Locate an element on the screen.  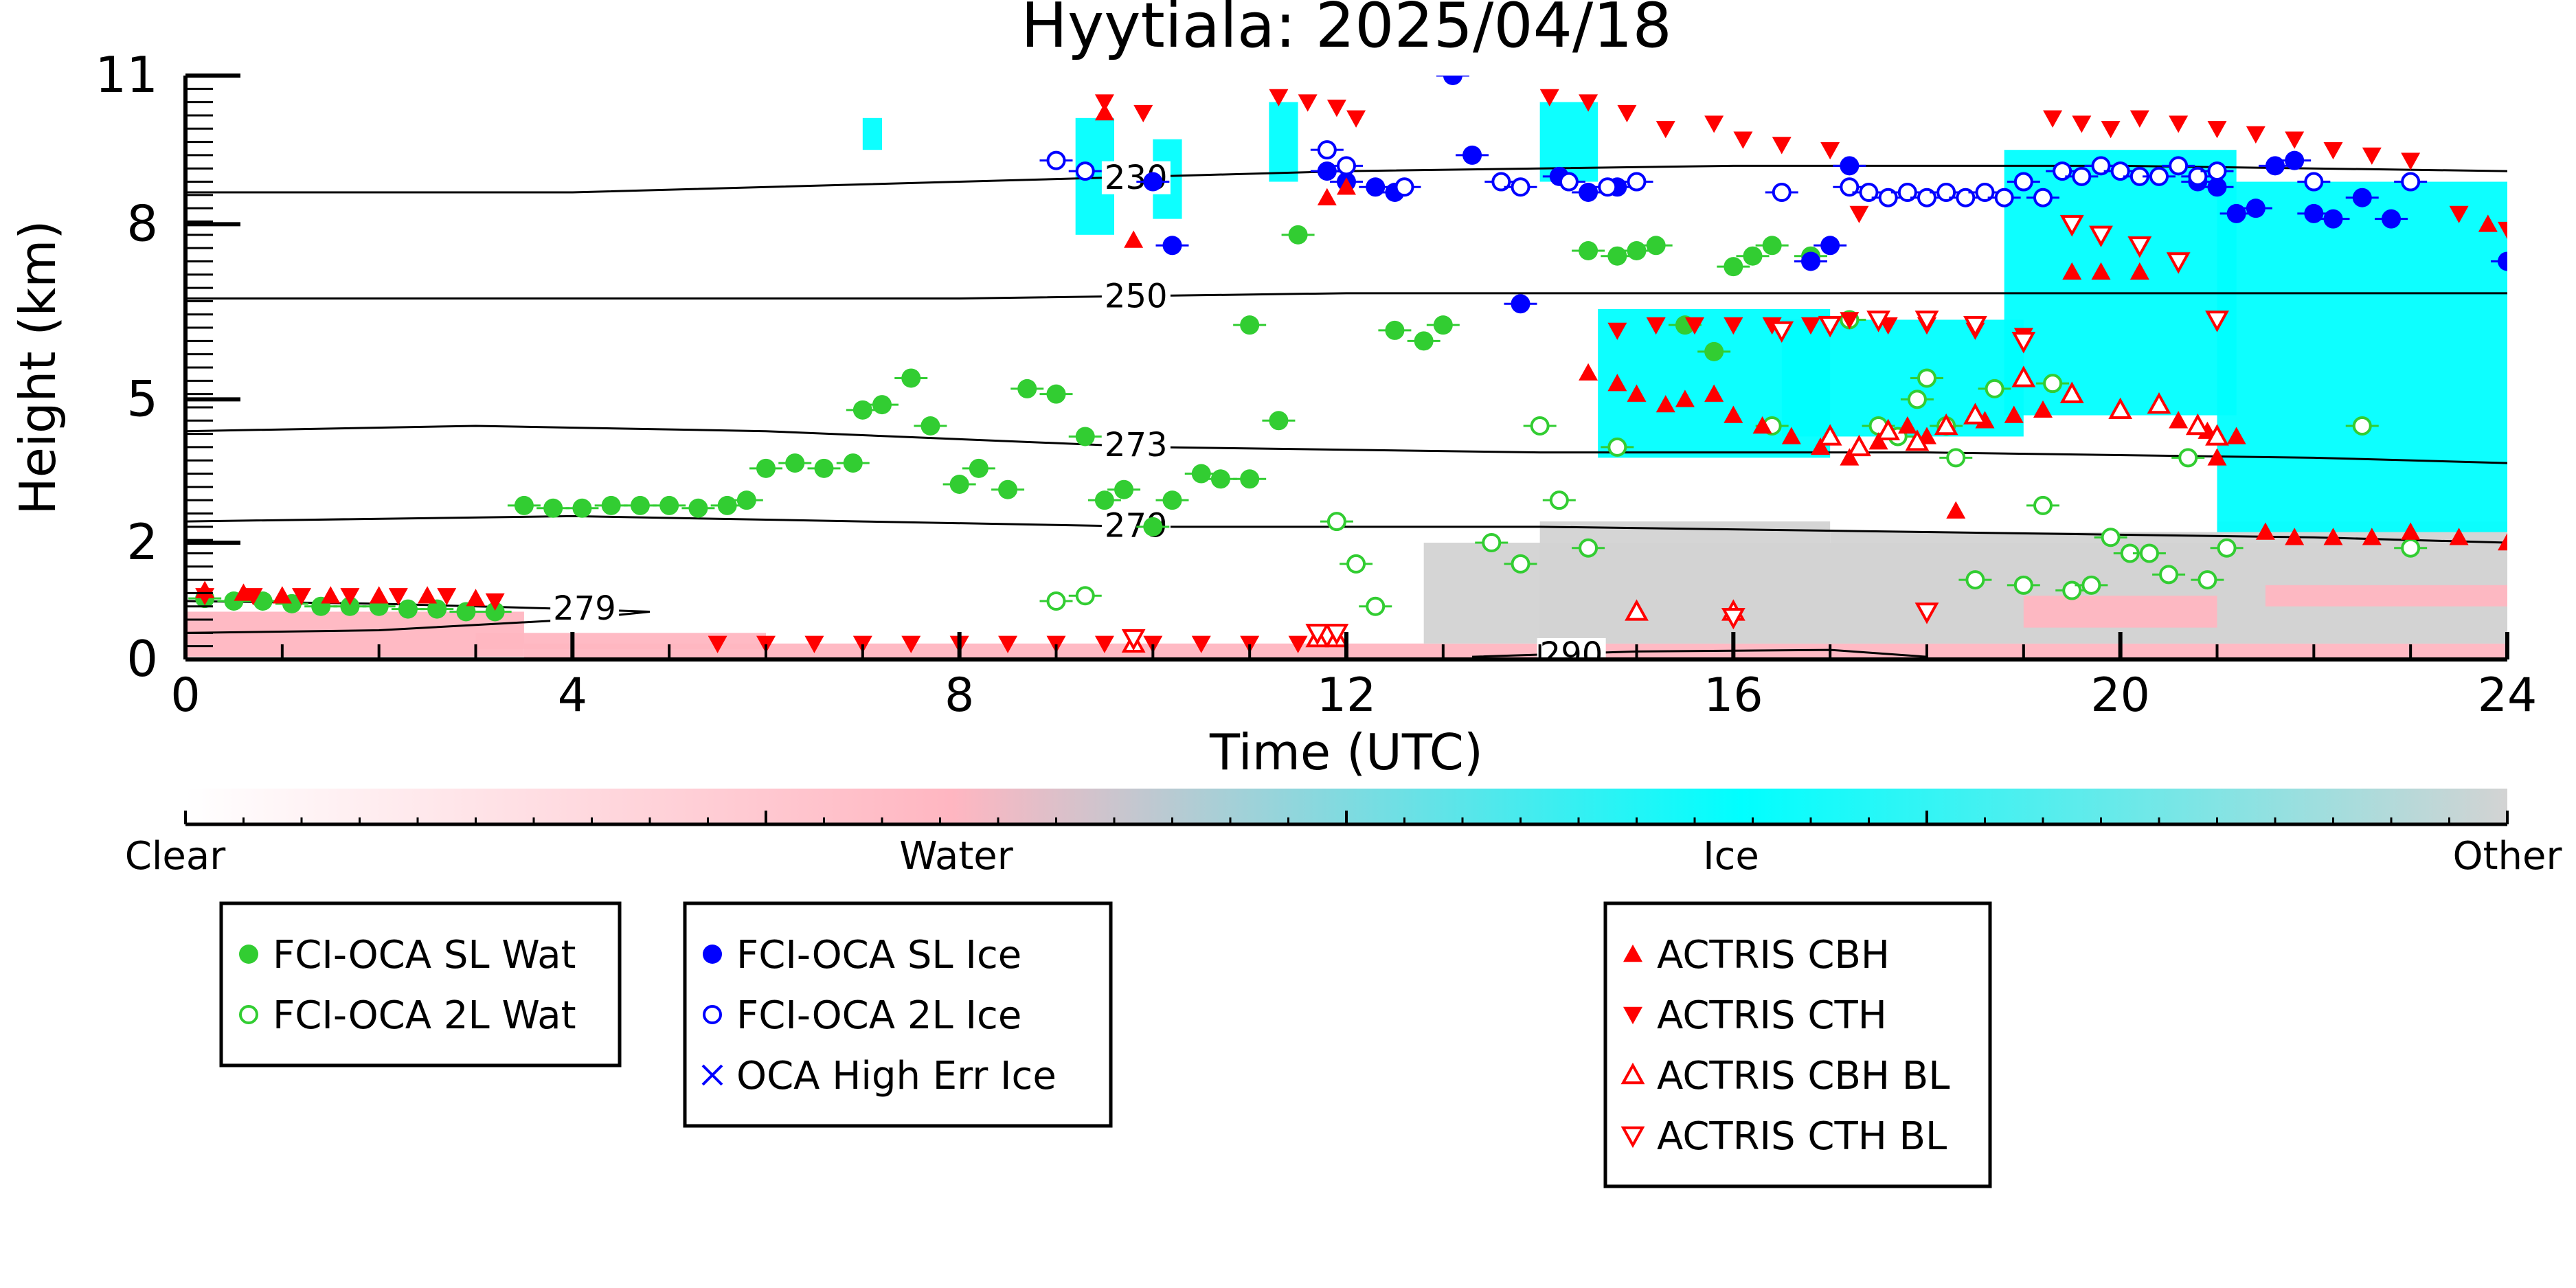
contour-label-bg is located at coordinates (585, 608).